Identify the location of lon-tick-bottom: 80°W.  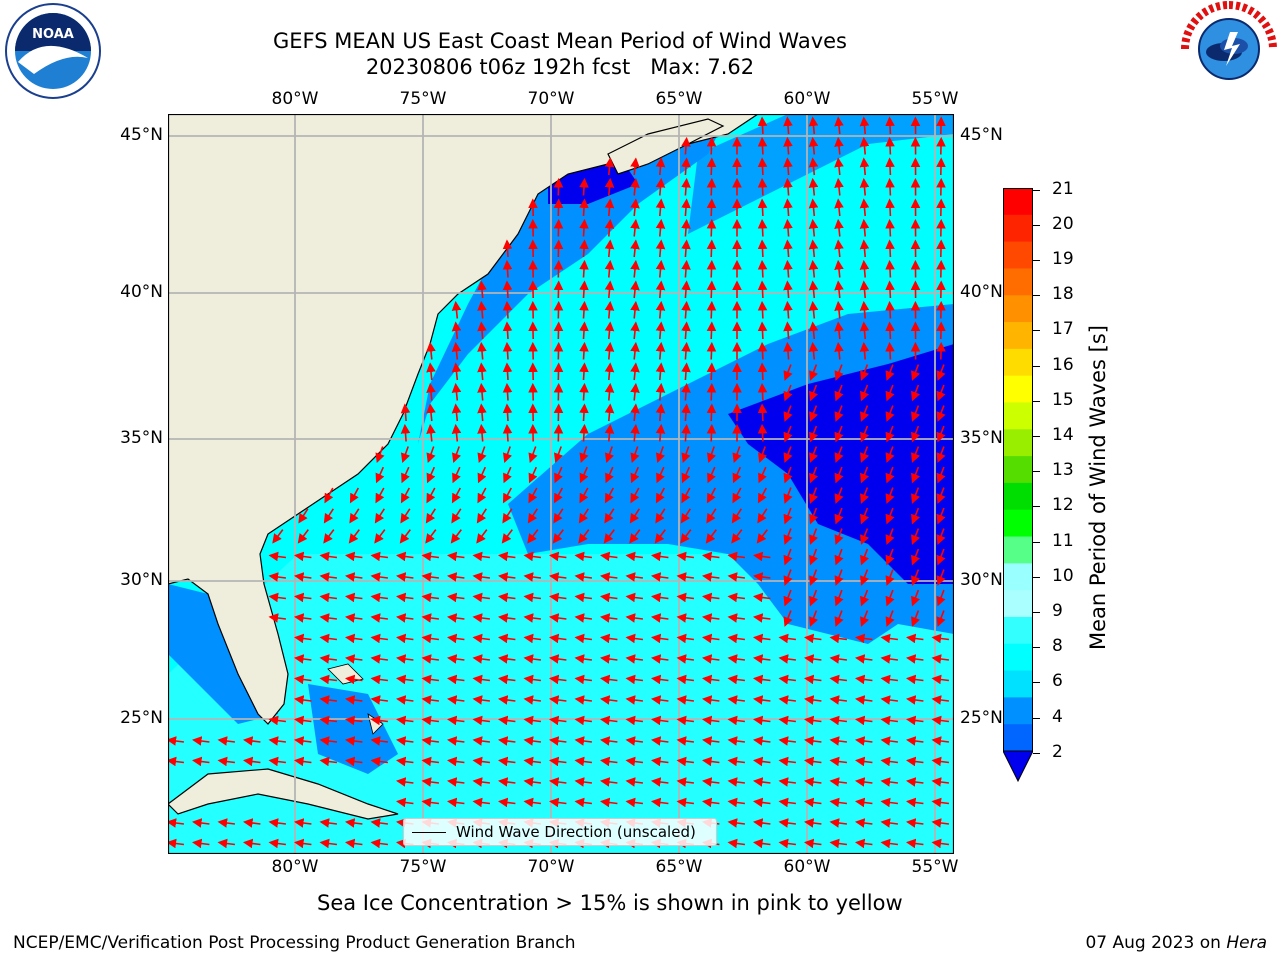
(295, 867).